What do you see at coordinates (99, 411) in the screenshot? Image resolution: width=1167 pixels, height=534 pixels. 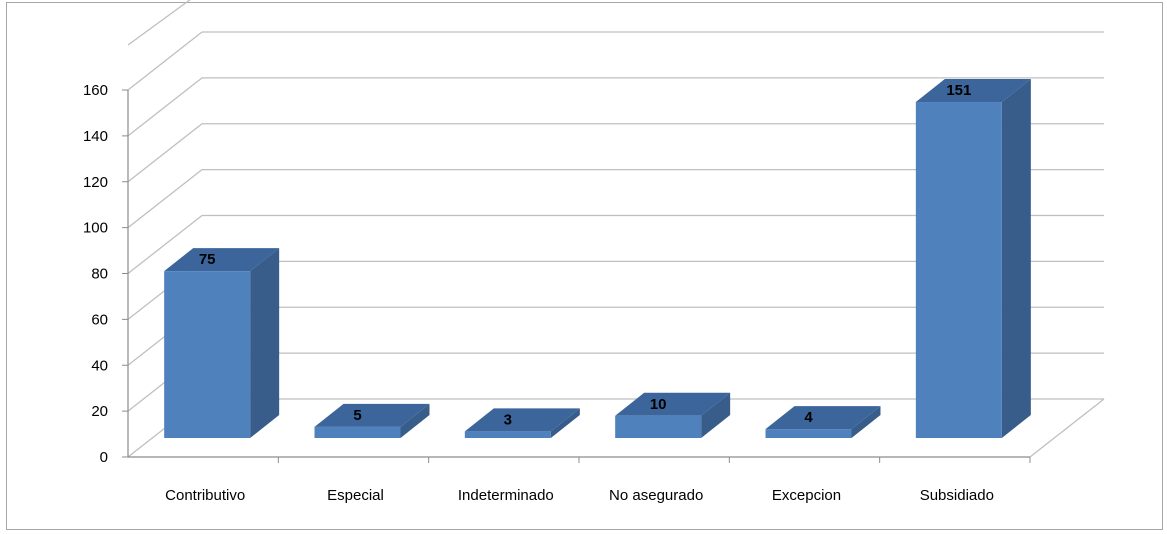 I see `y-tick-label: 20` at bounding box center [99, 411].